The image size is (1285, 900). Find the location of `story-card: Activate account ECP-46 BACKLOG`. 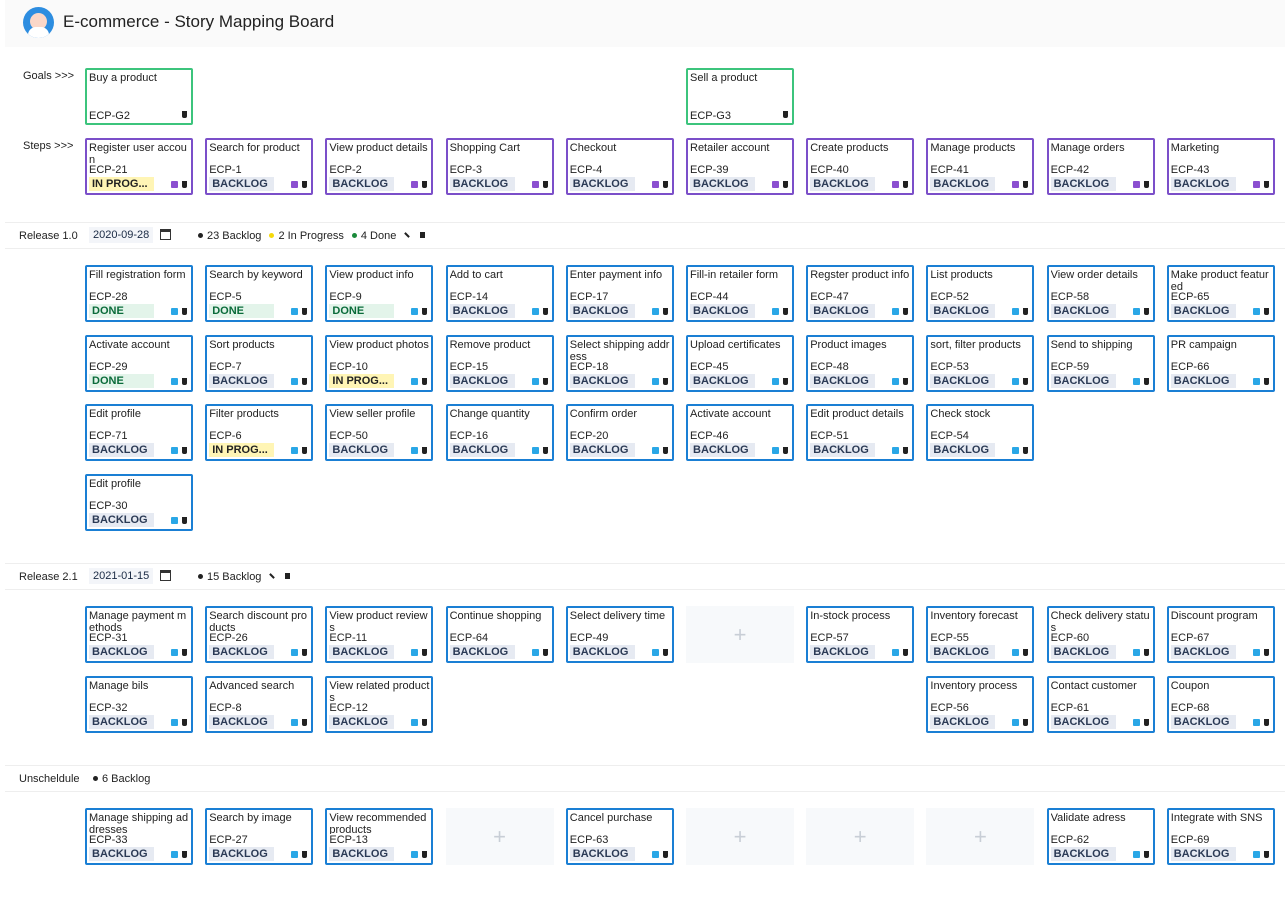

story-card: Activate account ECP-46 BACKLOG is located at coordinates (740, 433).